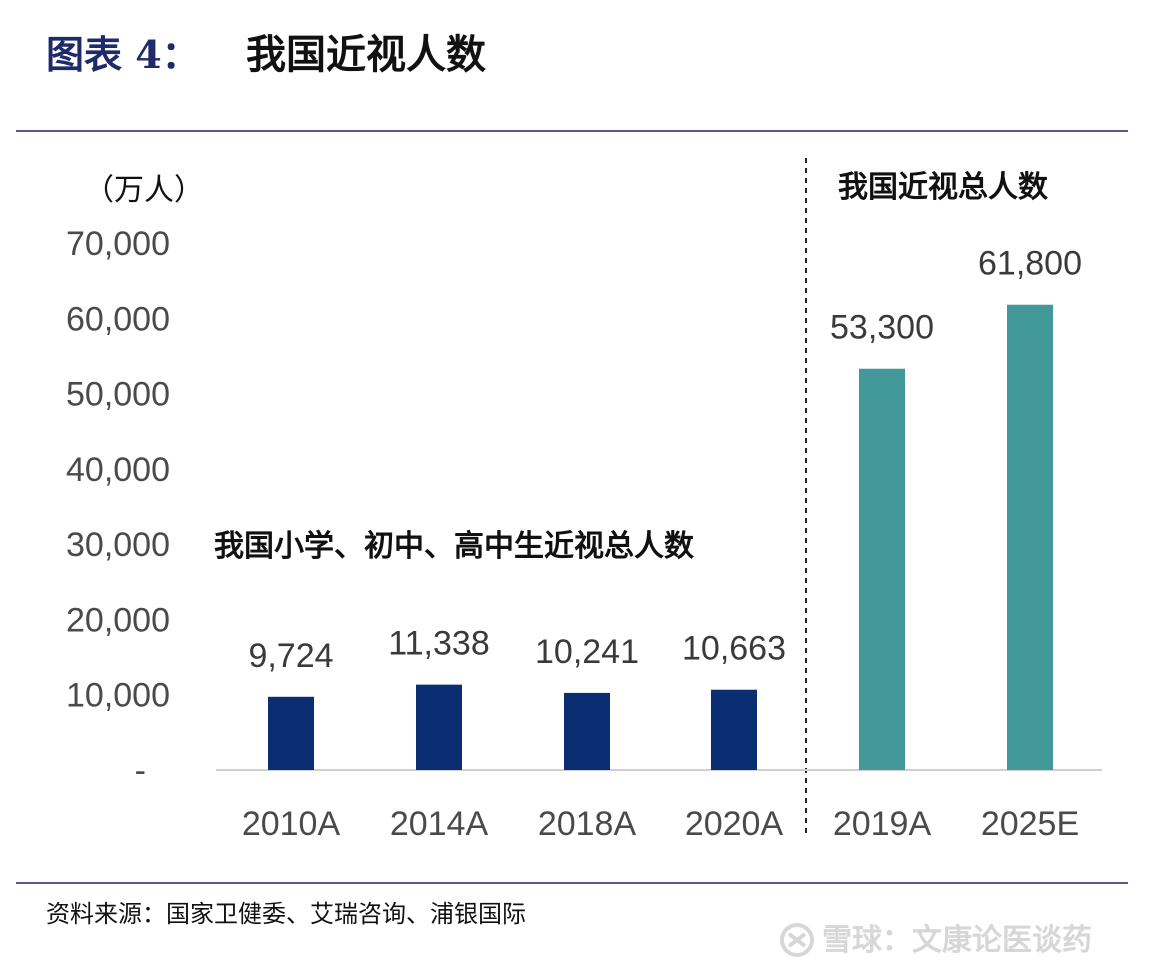  Describe the element at coordinates (943, 187) in the screenshot. I see `group-label-total: 我国近视总人数` at that location.